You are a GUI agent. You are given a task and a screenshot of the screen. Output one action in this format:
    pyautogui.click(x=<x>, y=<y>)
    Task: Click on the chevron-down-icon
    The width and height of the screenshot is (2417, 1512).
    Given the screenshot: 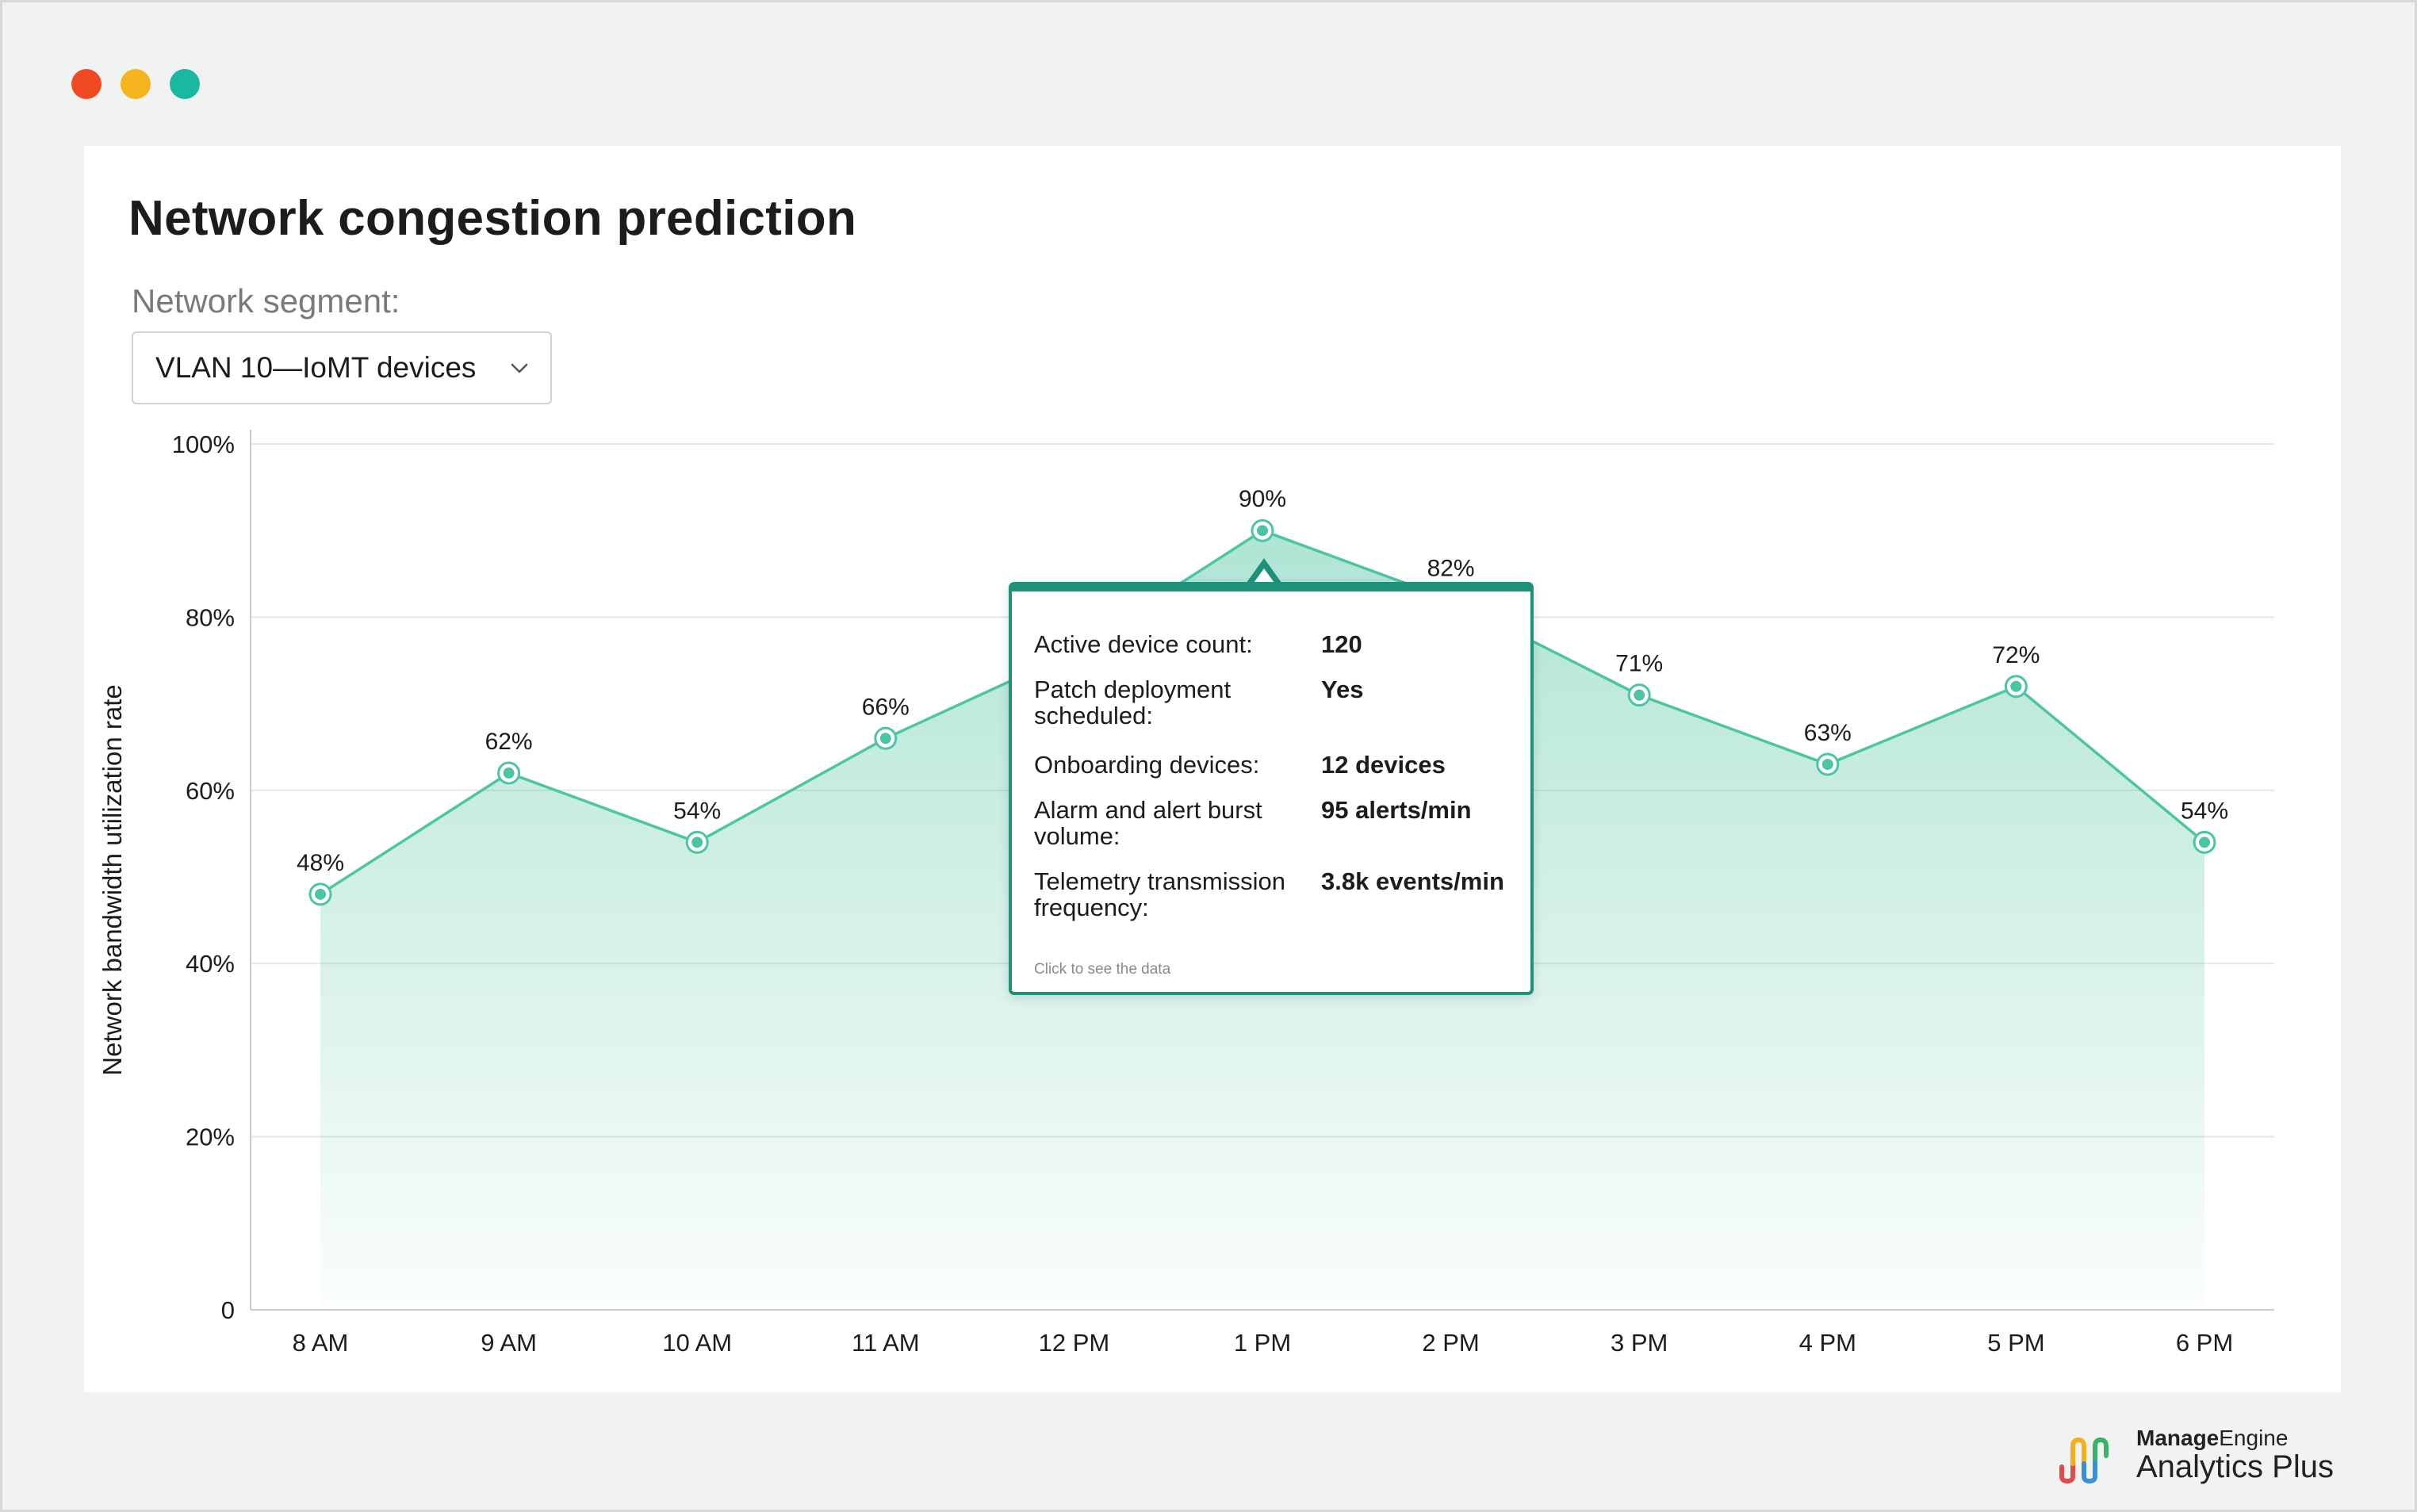 What is the action you would take?
    pyautogui.click(x=520, y=368)
    